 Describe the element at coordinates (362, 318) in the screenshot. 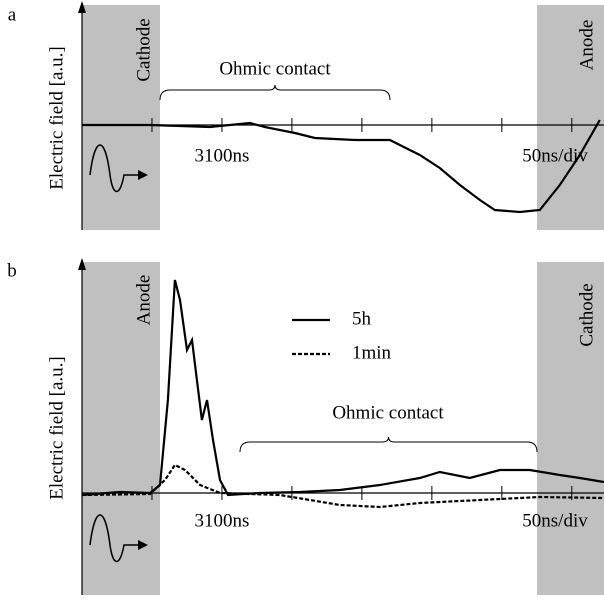

I see `legend-label: 5h` at that location.